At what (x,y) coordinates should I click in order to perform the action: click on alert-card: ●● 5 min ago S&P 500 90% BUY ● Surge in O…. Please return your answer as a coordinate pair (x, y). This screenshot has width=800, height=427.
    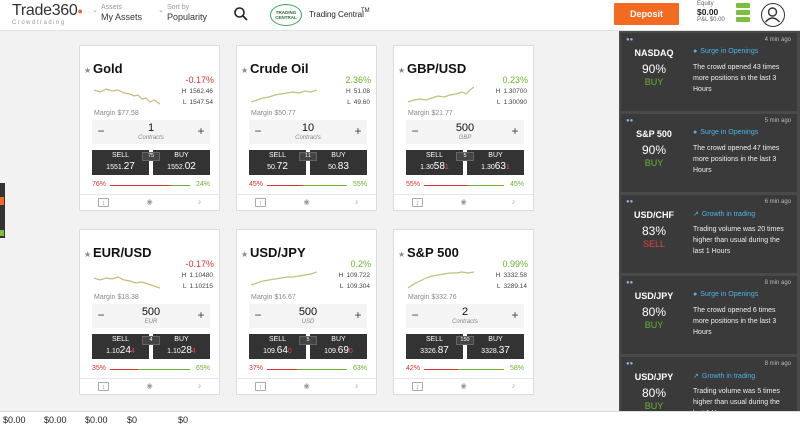
    Looking at the image, I should click on (709, 153).